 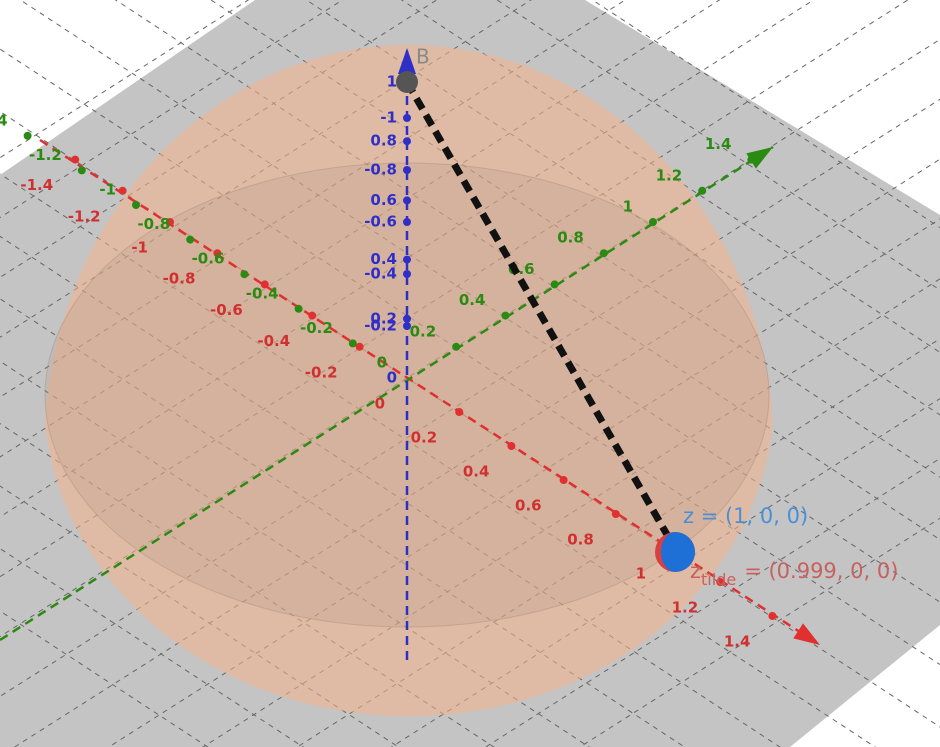 What do you see at coordinates (695, 571) in the screenshot?
I see `label-name: z` at bounding box center [695, 571].